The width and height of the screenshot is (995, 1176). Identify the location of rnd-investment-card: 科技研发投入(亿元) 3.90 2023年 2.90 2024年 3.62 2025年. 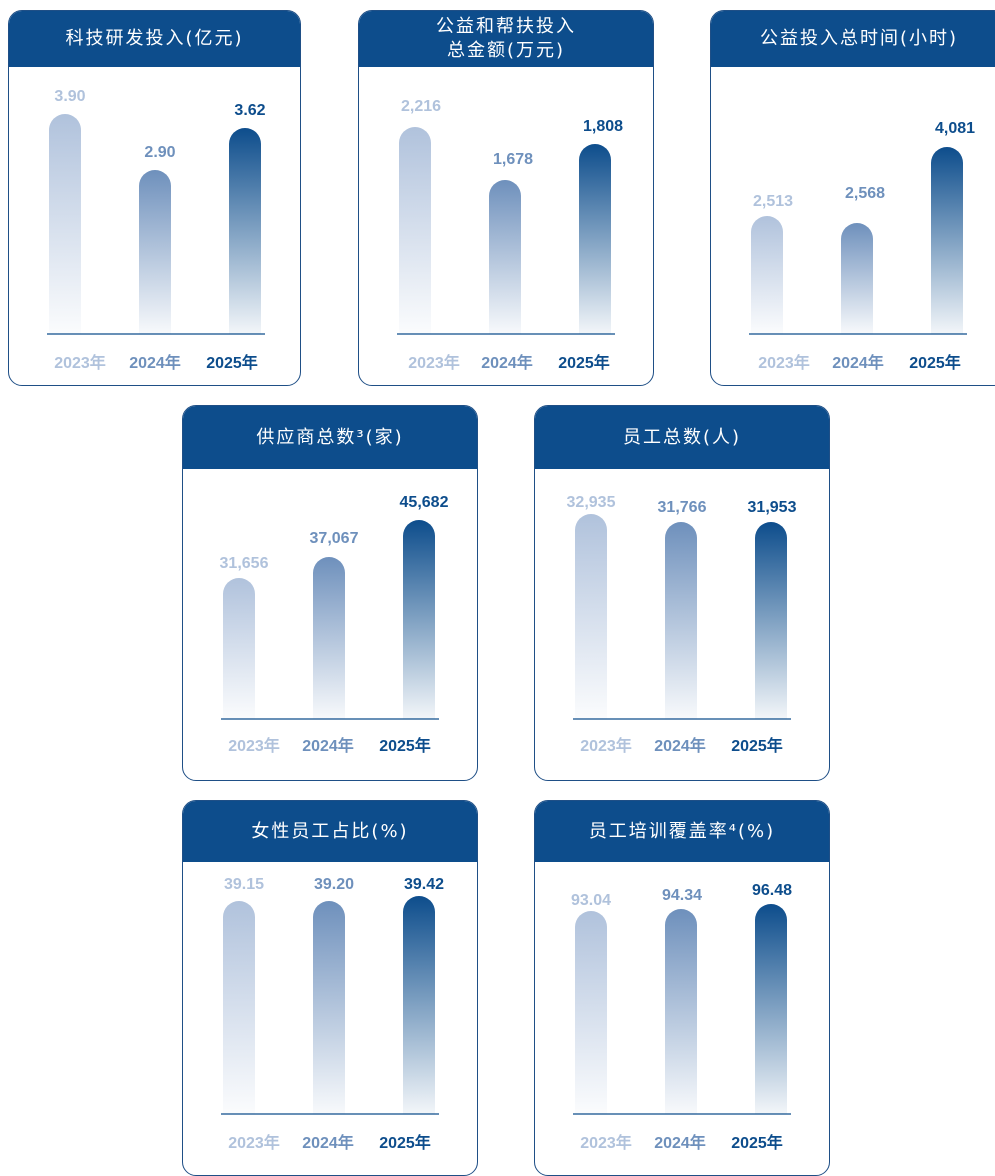
(154, 198).